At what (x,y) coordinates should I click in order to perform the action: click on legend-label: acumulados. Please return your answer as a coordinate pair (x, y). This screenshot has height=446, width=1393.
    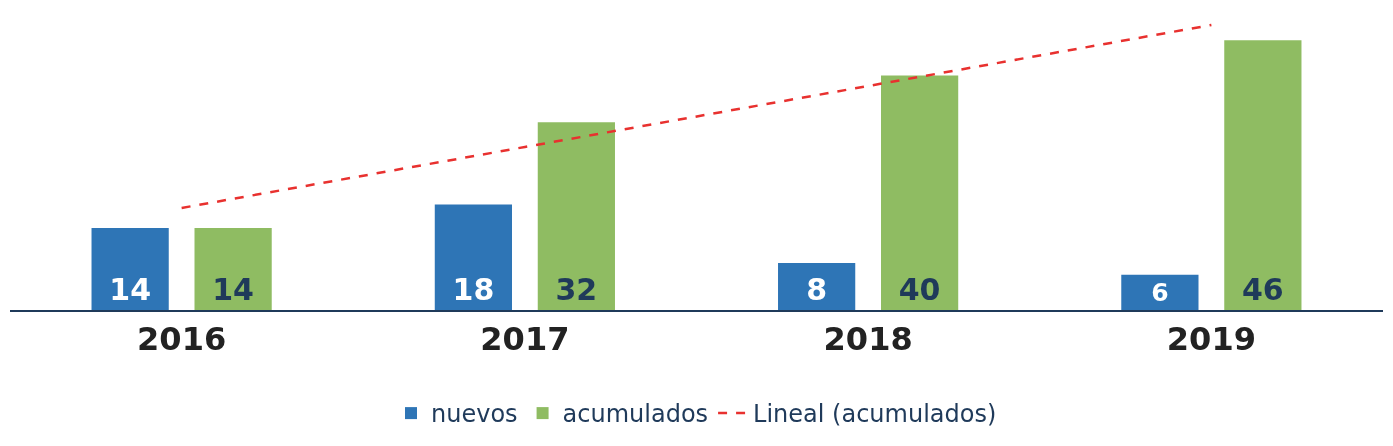
    Looking at the image, I should click on (635, 414).